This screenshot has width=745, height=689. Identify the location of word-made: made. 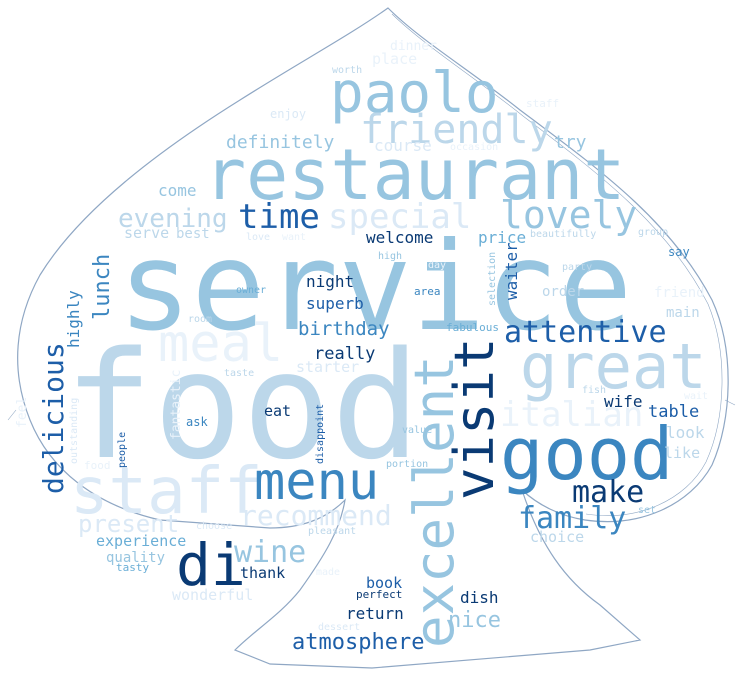
(328, 572).